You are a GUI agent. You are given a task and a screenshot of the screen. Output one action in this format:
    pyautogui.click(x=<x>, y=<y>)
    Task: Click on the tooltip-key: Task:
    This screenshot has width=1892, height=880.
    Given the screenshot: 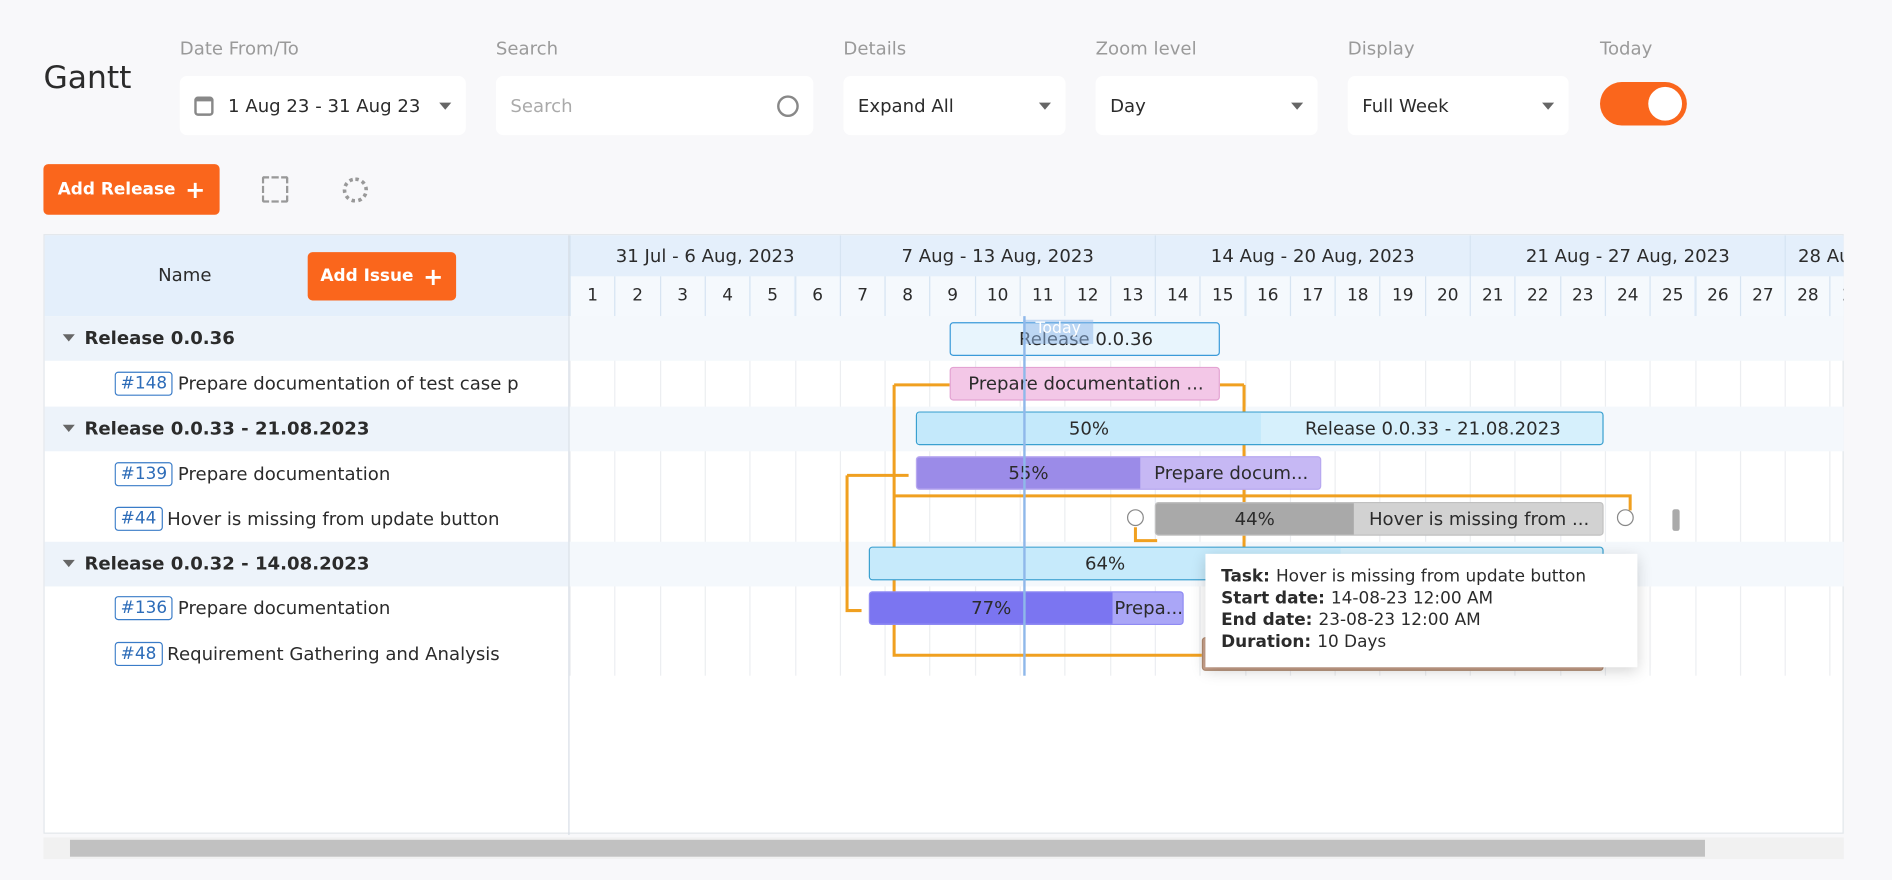 What is the action you would take?
    pyautogui.click(x=1245, y=577)
    